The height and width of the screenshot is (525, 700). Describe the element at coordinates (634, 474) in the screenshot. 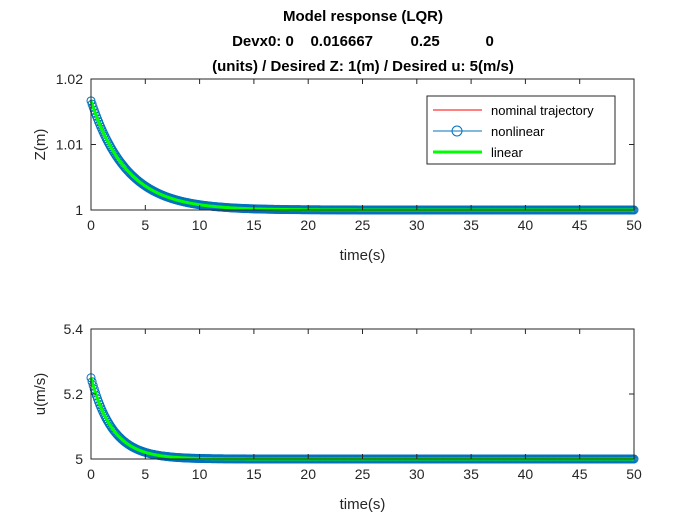

I see `xtick-label-u-10: 50` at that location.